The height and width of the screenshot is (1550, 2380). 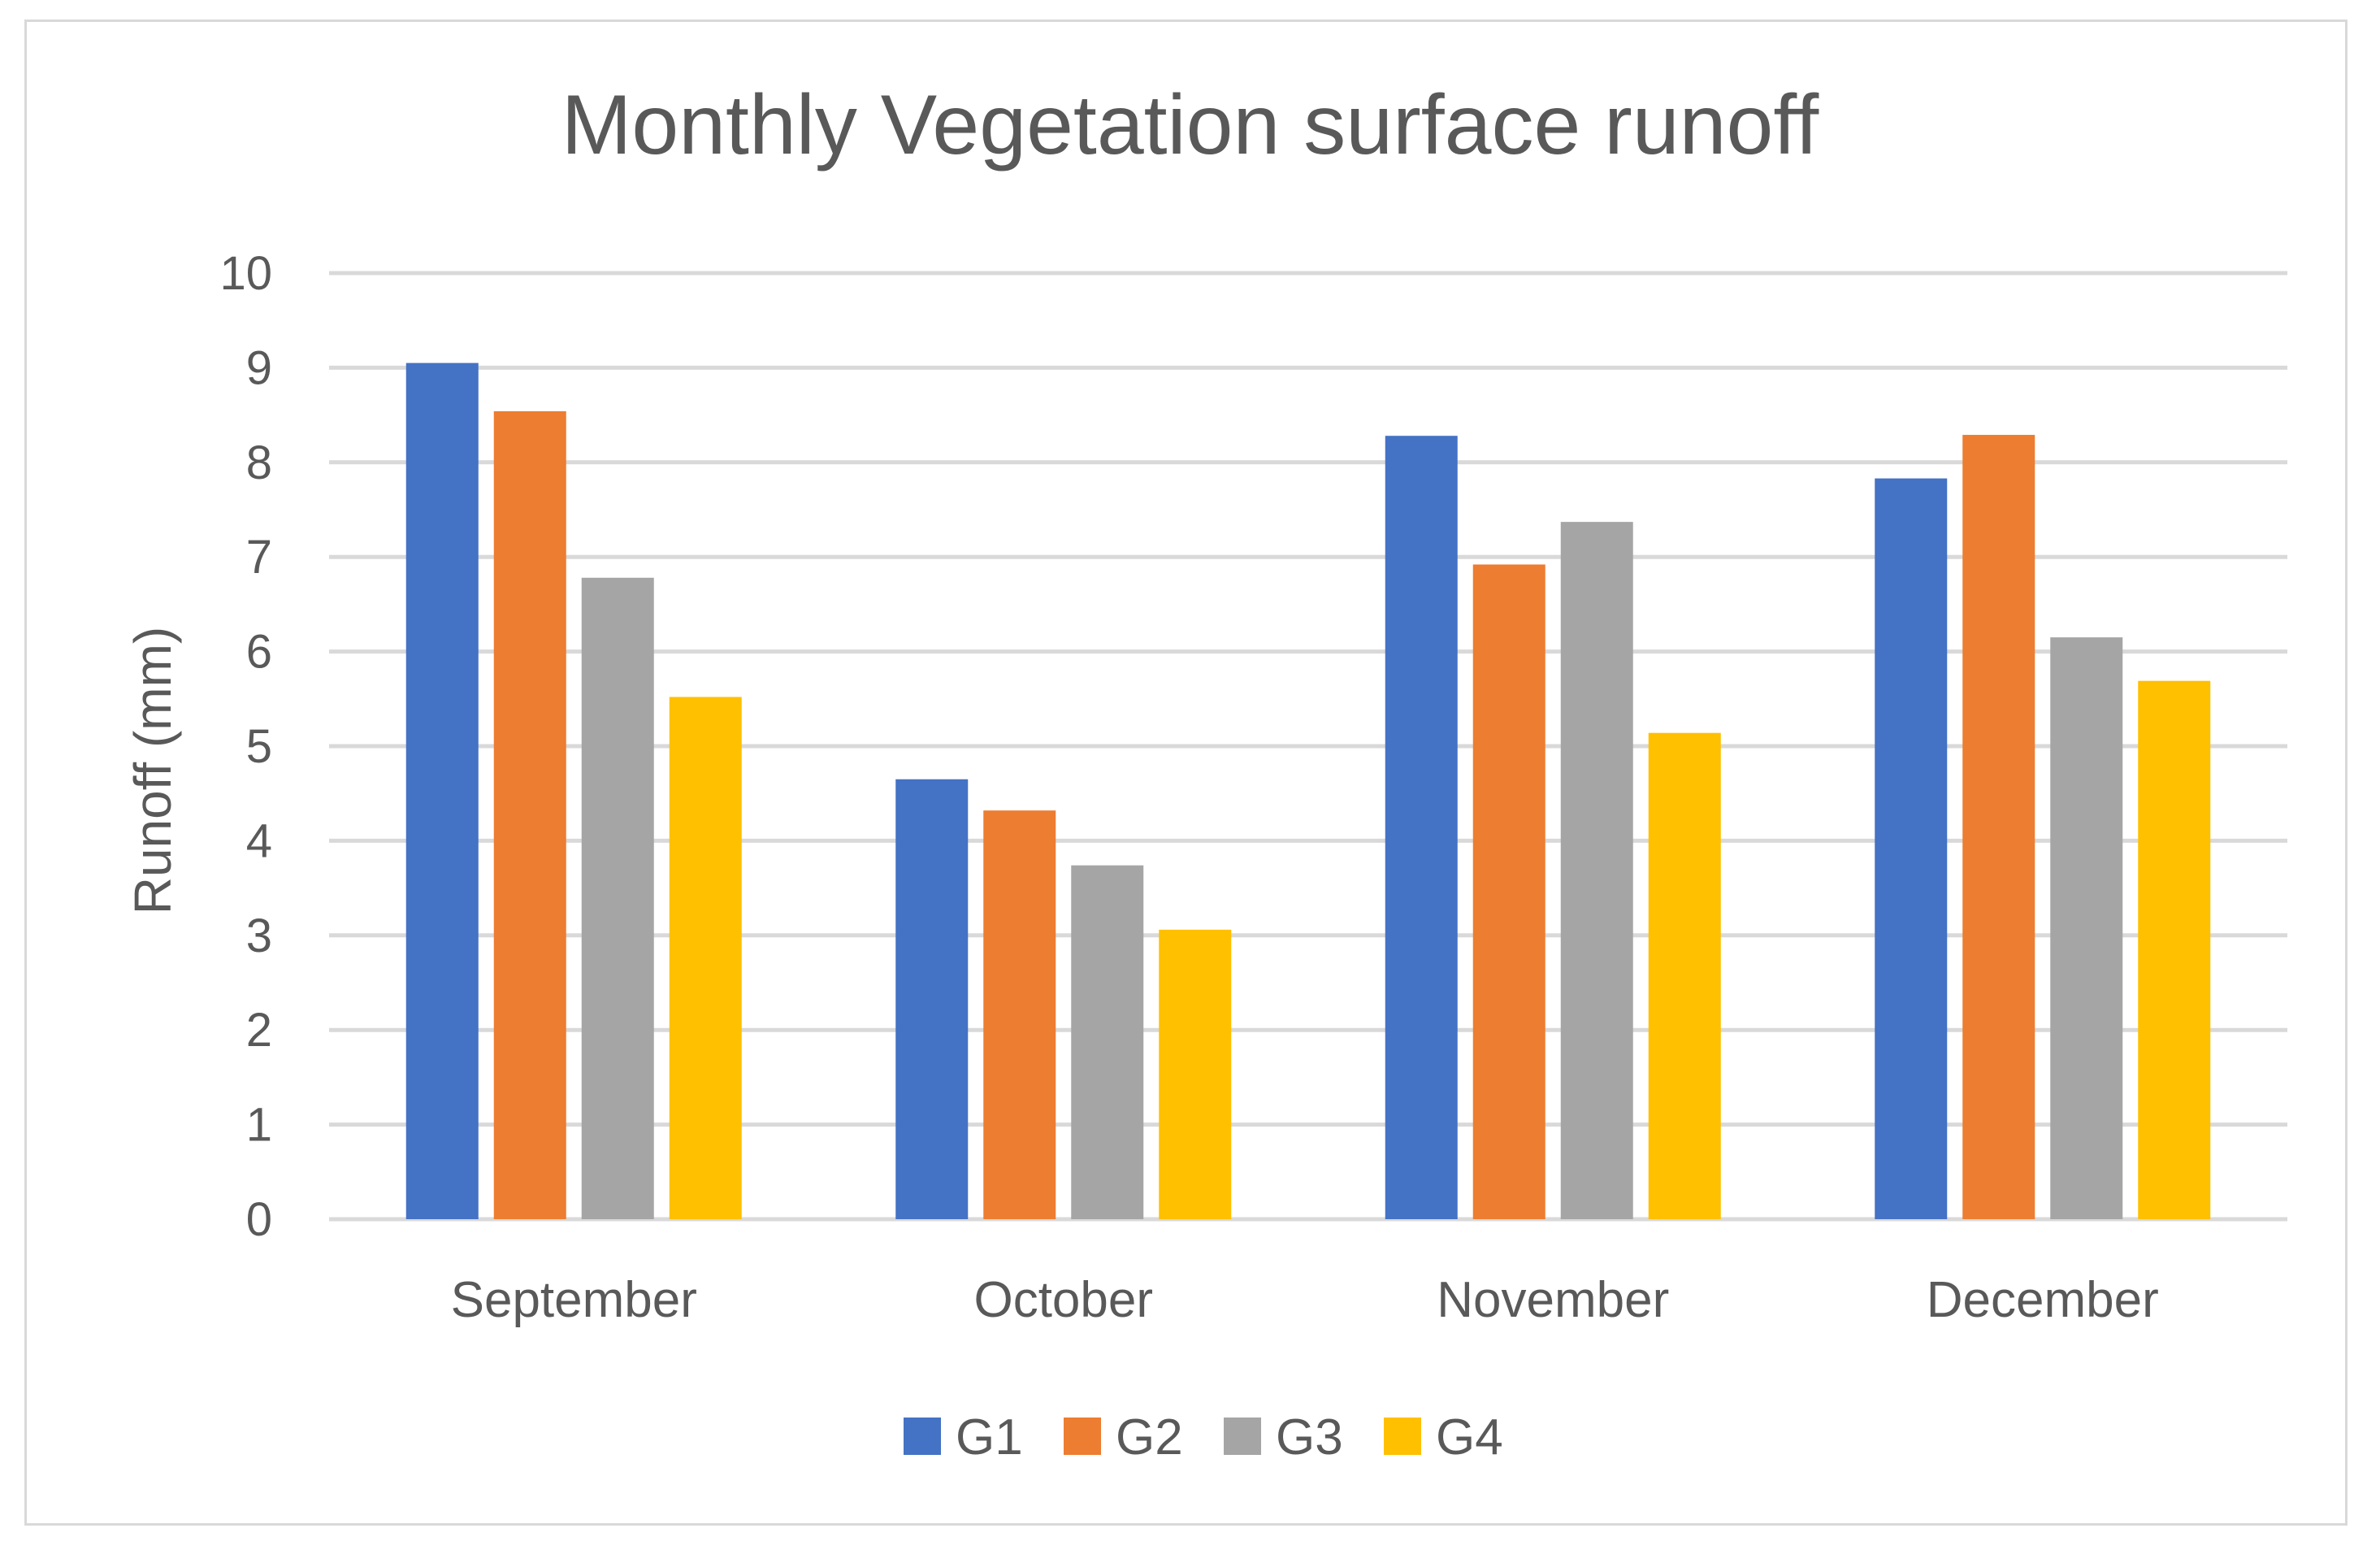 I want to click on bar-g2-october, so click(x=1020, y=1014).